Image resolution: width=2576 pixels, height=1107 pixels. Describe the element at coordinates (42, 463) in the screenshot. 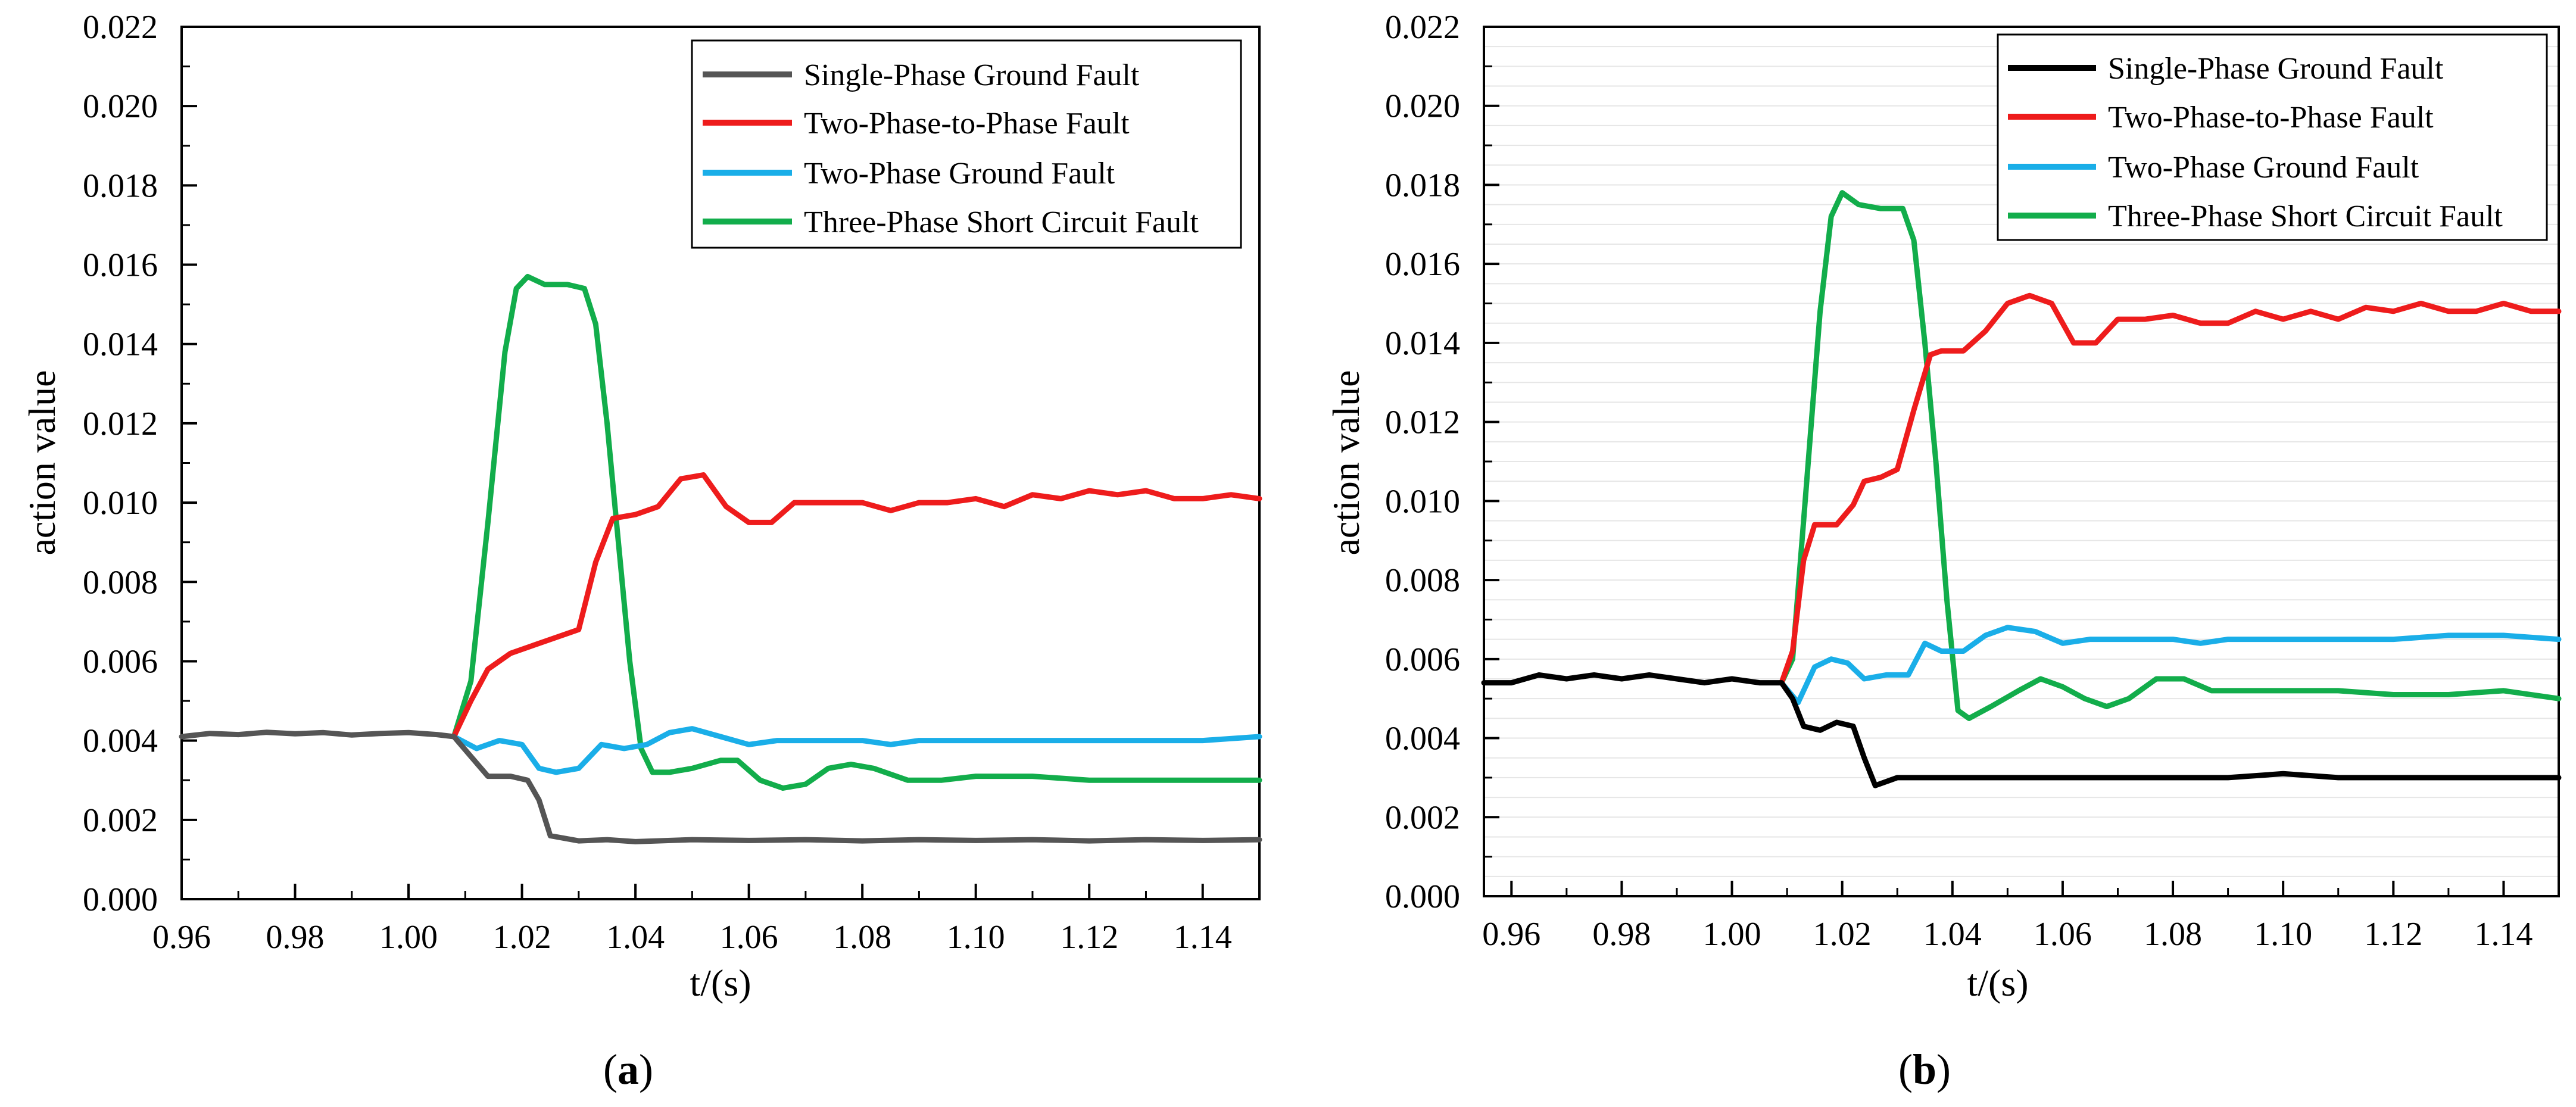

I see `y-axis-title-a: action value` at that location.